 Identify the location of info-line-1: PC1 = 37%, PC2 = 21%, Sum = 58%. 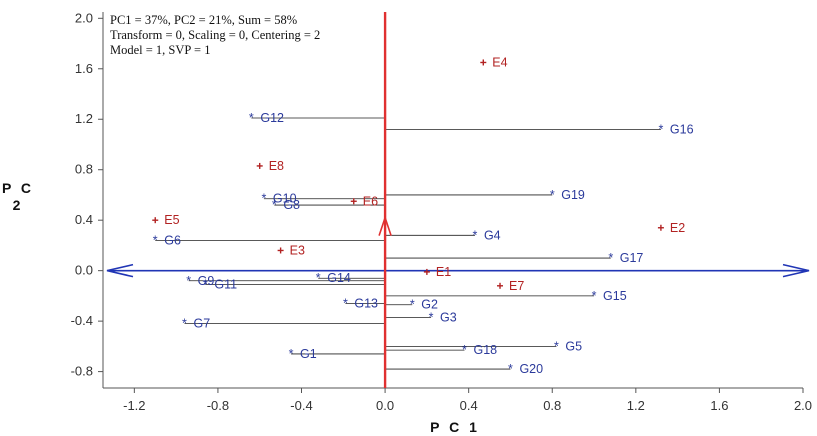
(203, 20).